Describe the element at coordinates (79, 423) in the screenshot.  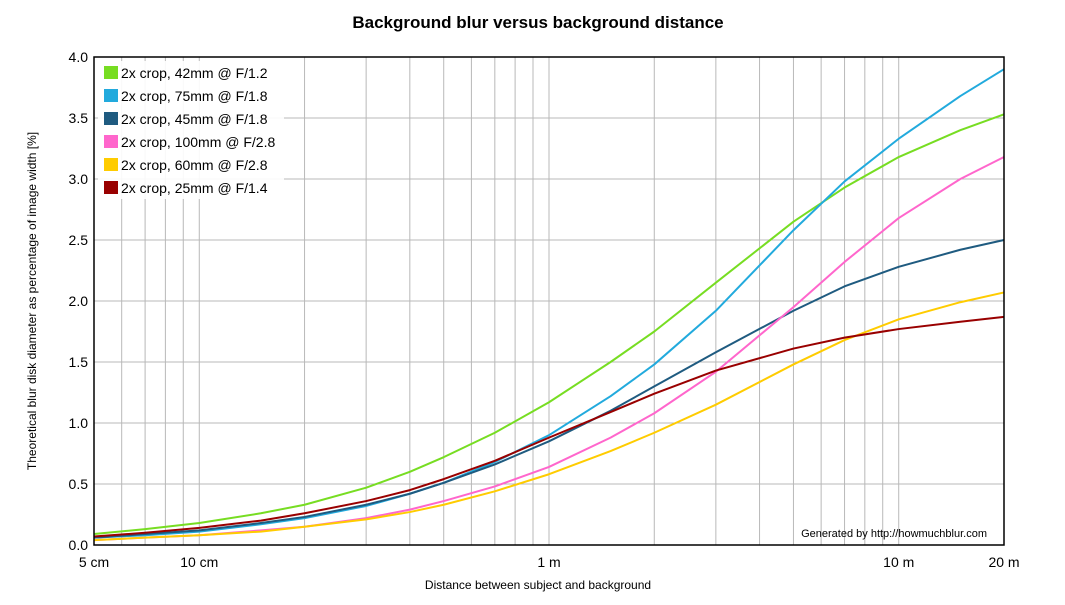
I see `y-tick-label: 1.0` at that location.